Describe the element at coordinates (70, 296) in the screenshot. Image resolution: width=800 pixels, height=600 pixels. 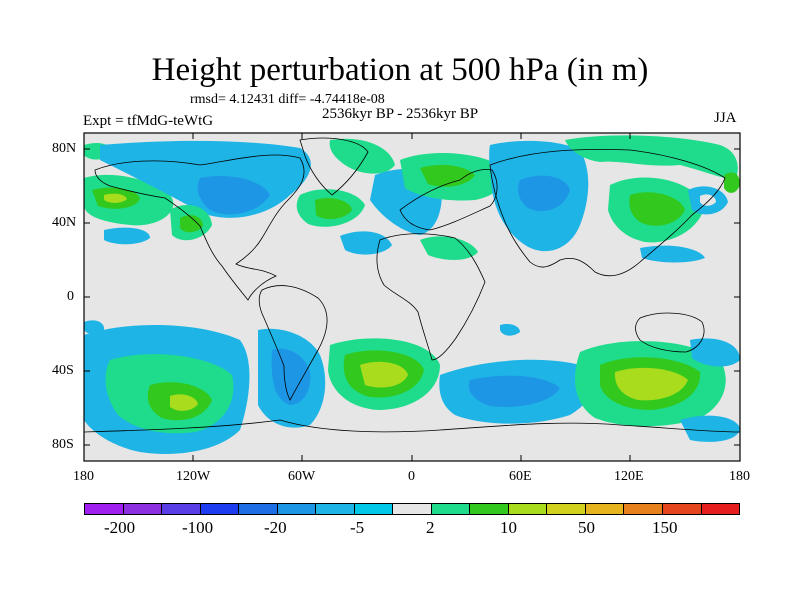
I see `lat-label-0: 0` at that location.